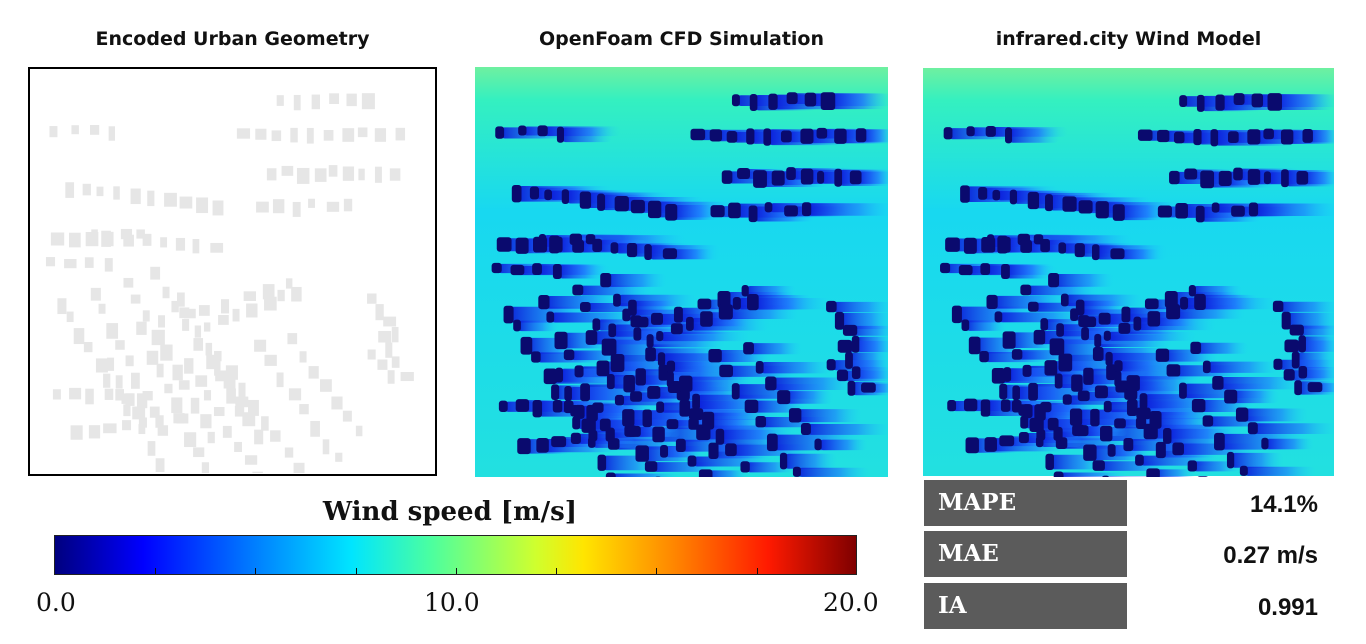  I want to click on colorbar-tick, so click(456, 571).